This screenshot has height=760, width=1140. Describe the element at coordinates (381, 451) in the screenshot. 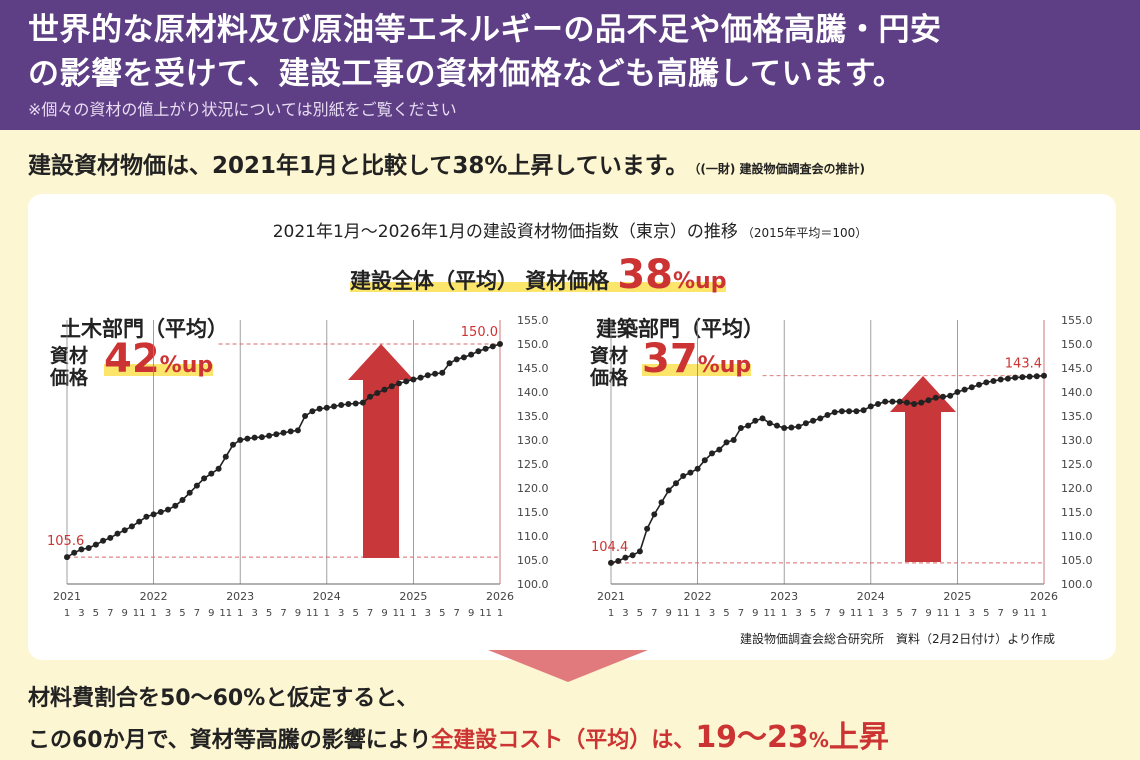

I see `up-arrow-icon-civil` at that location.